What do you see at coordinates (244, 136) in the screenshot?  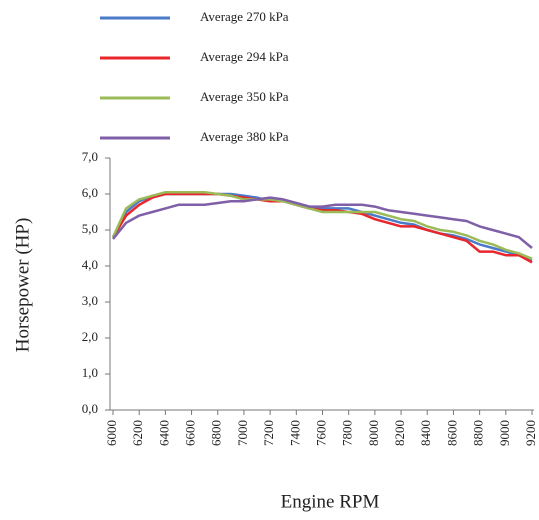 I see `legend-label: Average 380 kPa` at bounding box center [244, 136].